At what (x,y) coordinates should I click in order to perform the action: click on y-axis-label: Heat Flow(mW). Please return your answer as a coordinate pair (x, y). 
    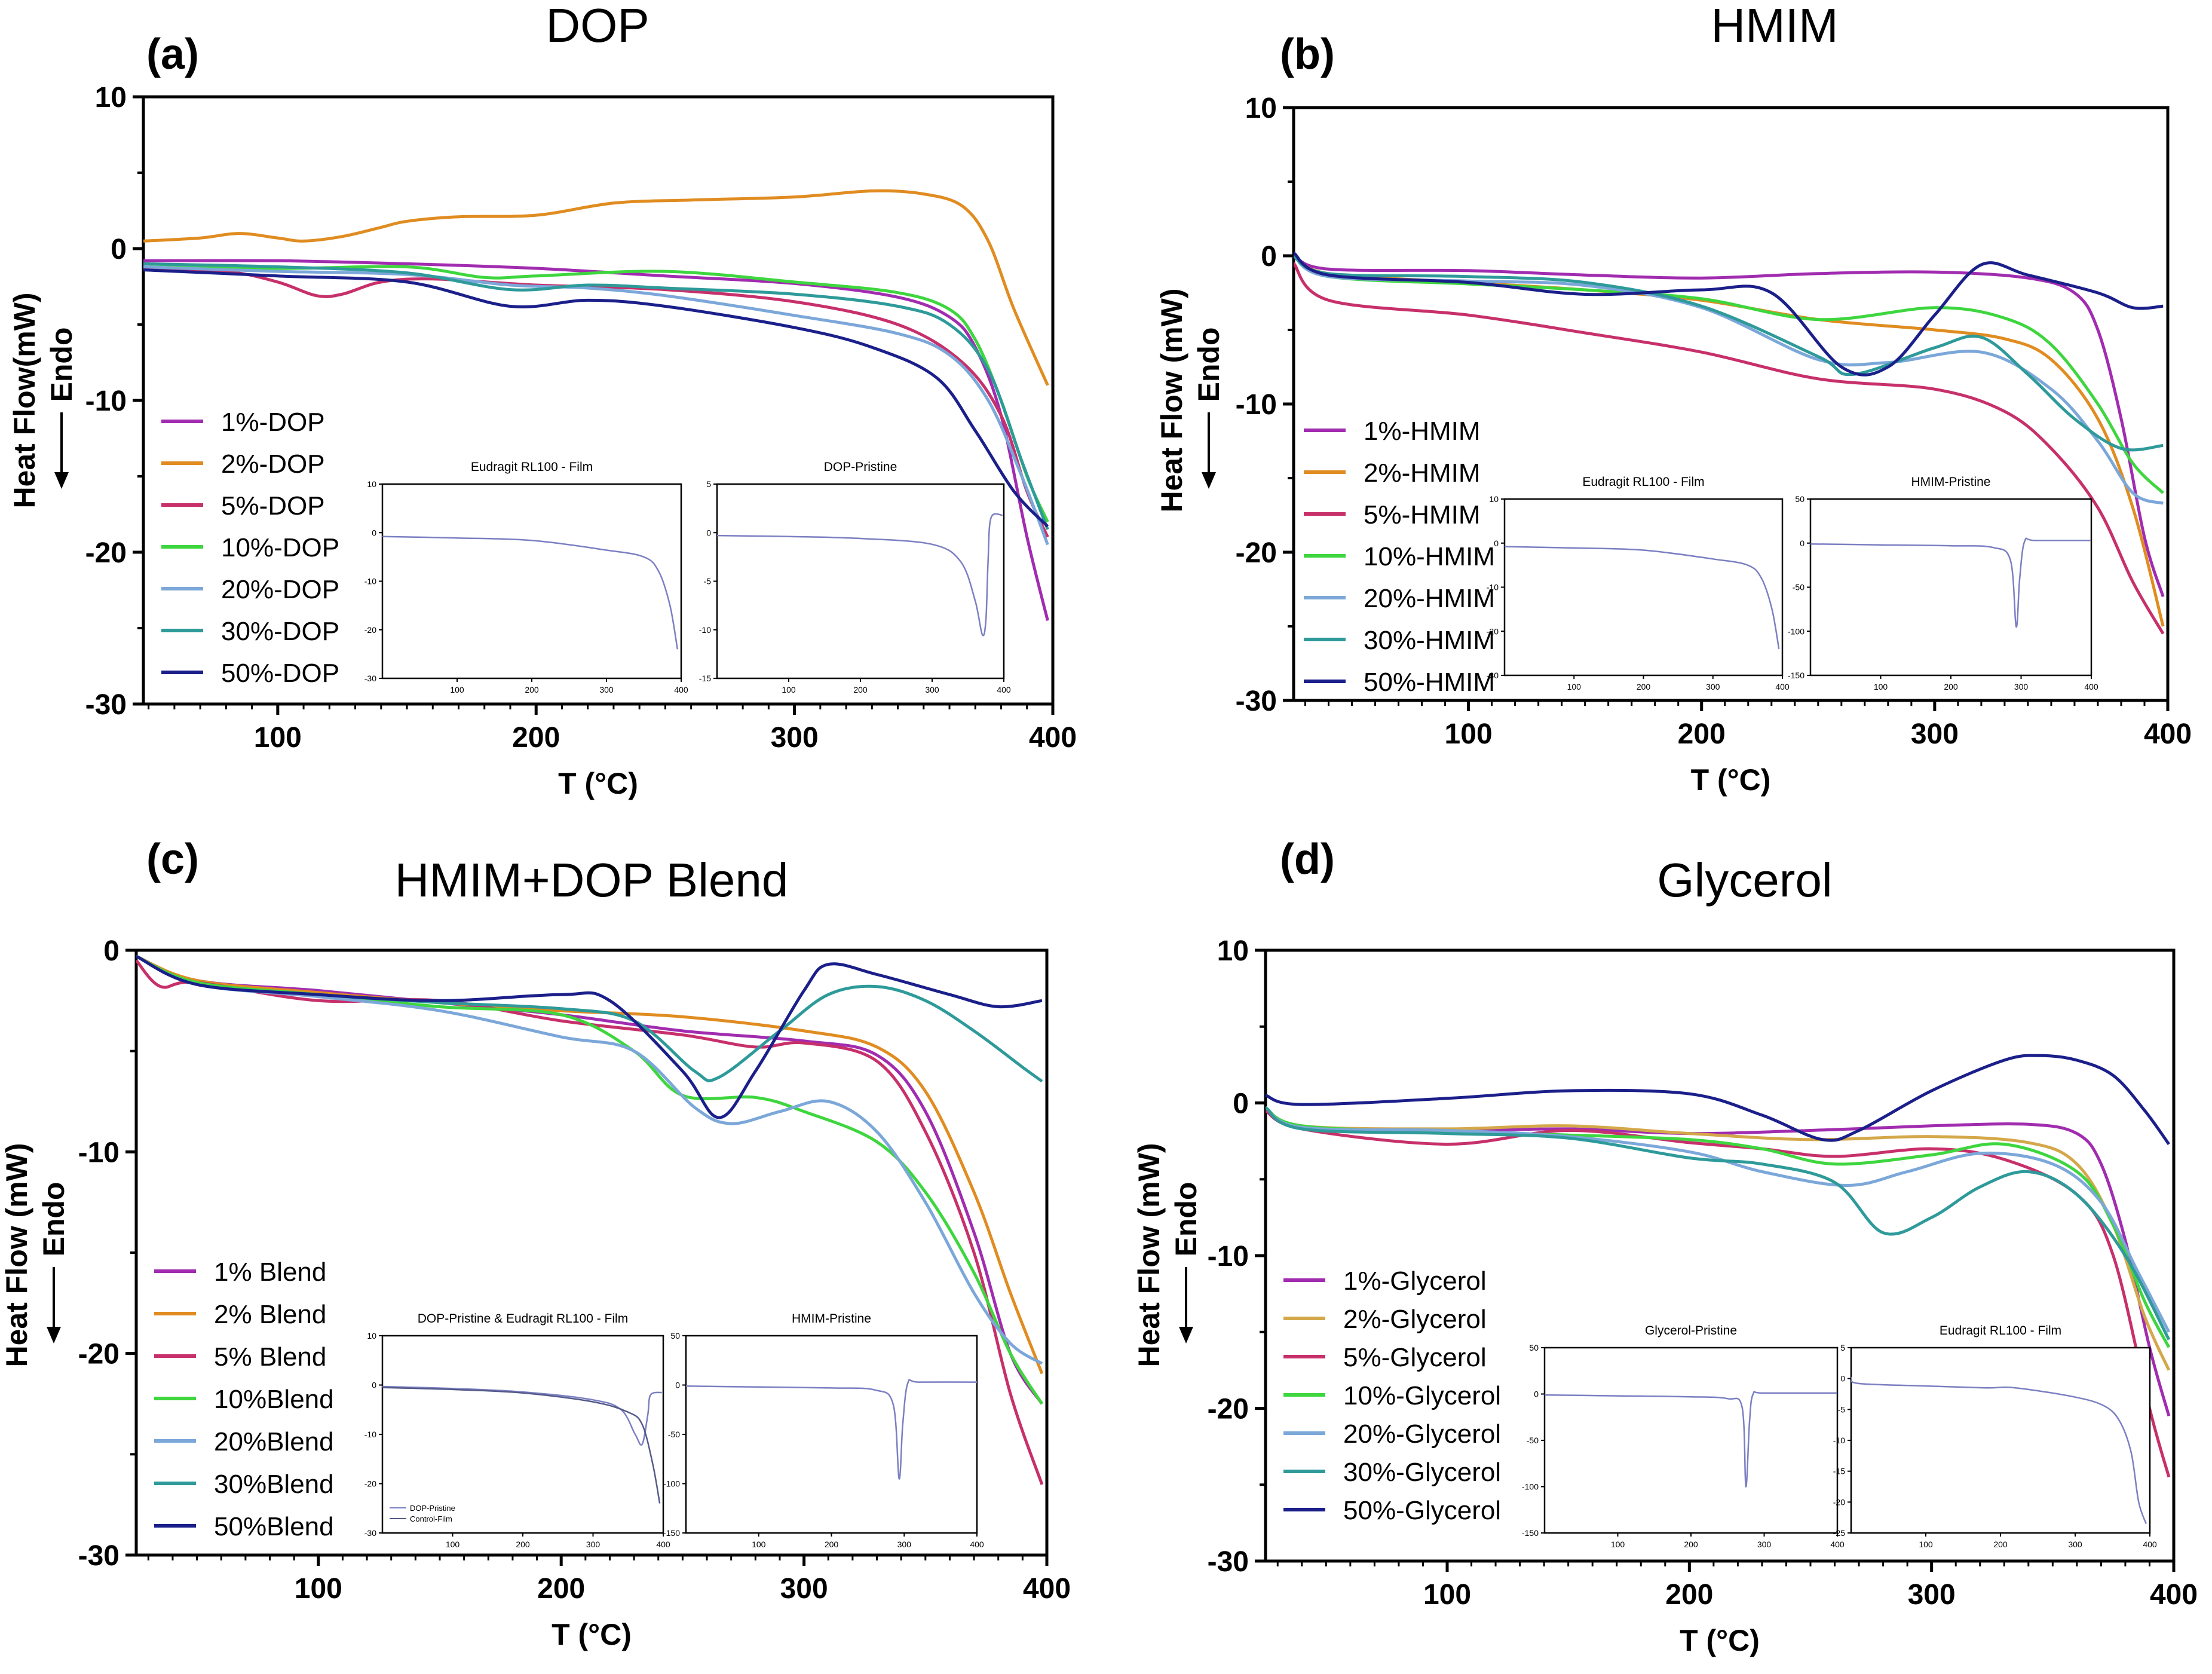
    Looking at the image, I should click on (25, 400).